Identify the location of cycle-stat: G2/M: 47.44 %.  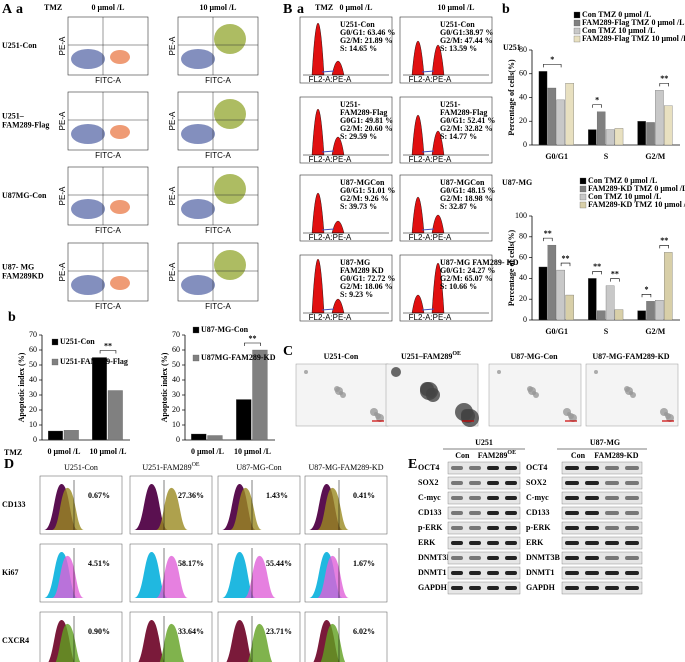
(466, 40).